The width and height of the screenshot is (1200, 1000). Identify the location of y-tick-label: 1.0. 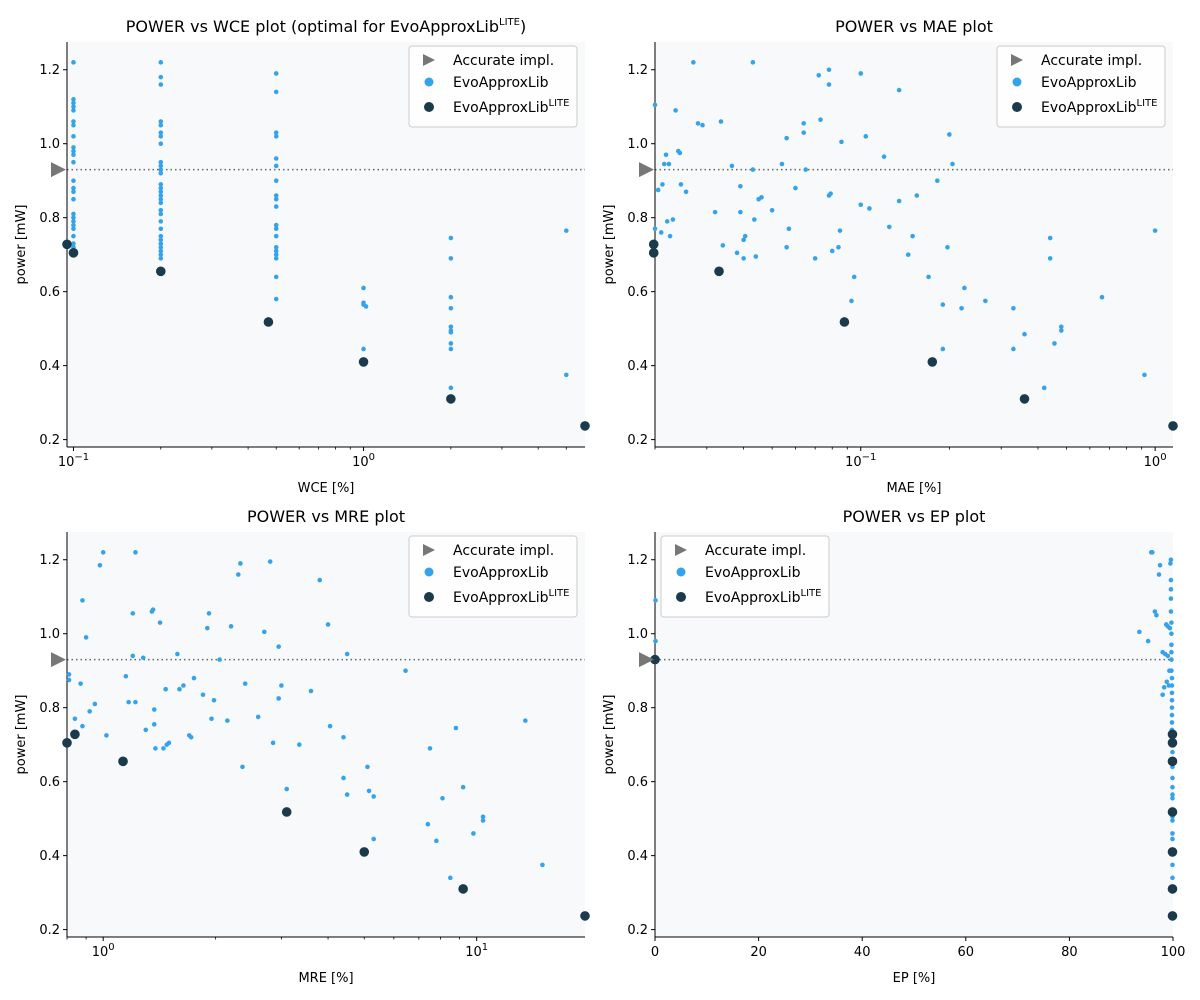
(637, 634).